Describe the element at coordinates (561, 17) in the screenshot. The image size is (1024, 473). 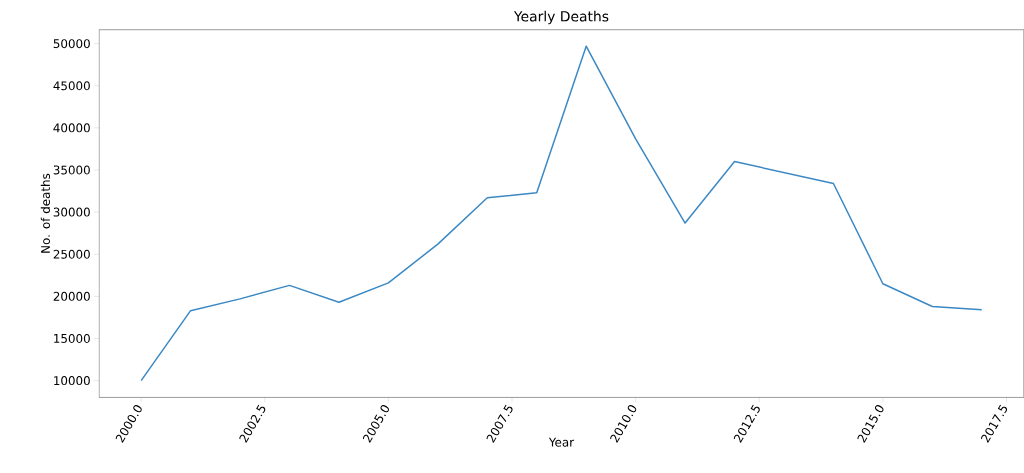
I see `chart-title: Yearly Deaths` at that location.